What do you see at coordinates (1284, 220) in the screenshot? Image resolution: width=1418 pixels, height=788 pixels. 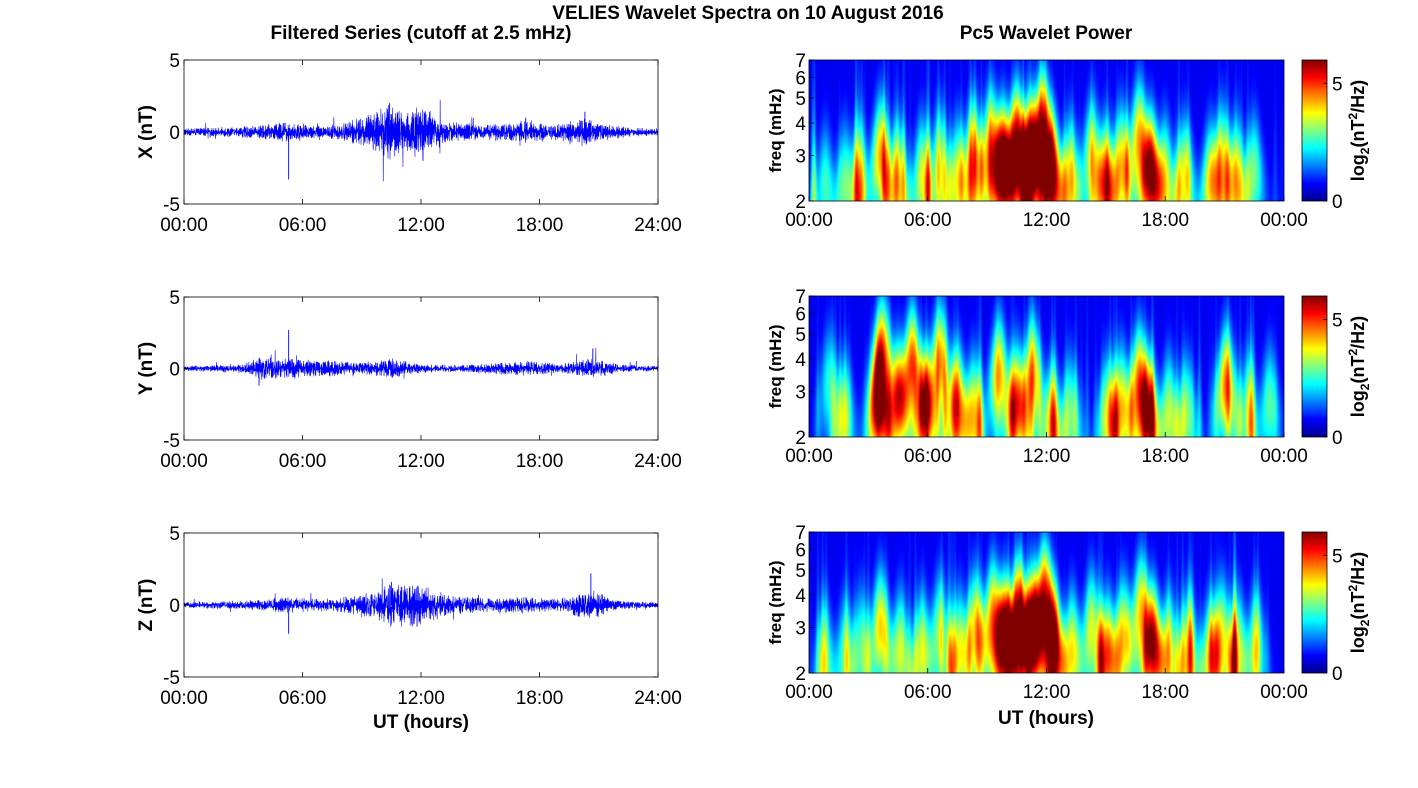 I see `power-x-xtick-label-4: 00:00` at bounding box center [1284, 220].